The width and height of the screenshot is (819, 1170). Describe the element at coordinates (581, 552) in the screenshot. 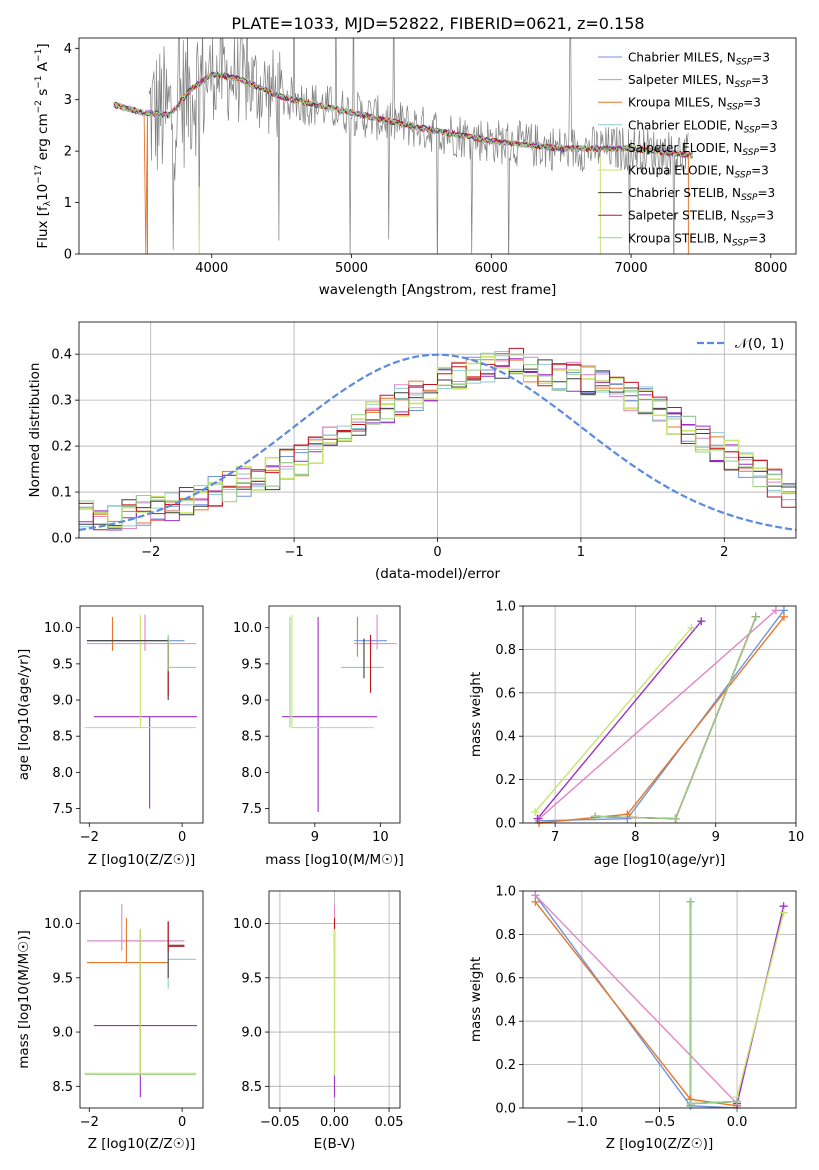

I see `x-tick-label: 1` at that location.